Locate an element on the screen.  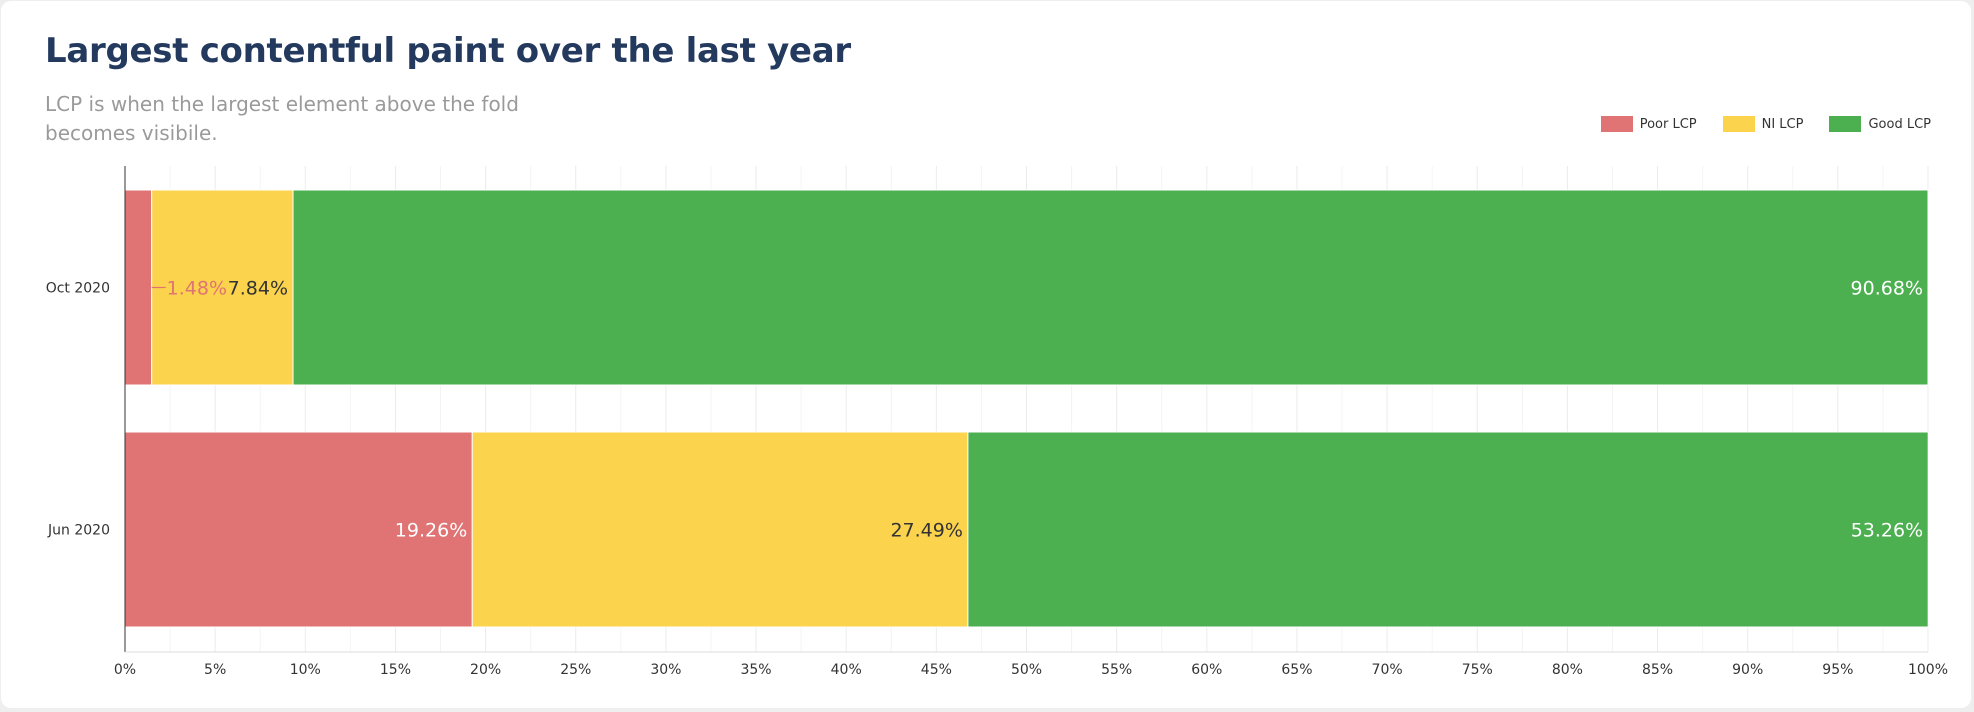
legend-swatch-good-lcp is located at coordinates (1845, 124).